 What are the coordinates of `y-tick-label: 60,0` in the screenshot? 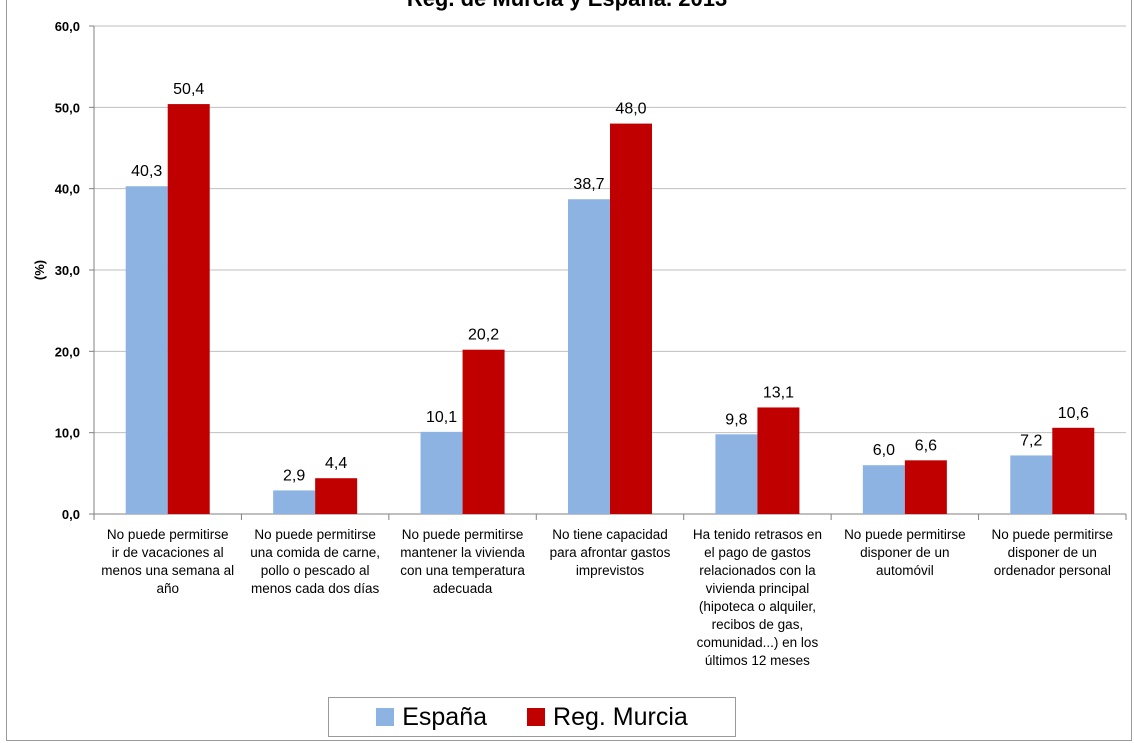 It's located at (67, 26).